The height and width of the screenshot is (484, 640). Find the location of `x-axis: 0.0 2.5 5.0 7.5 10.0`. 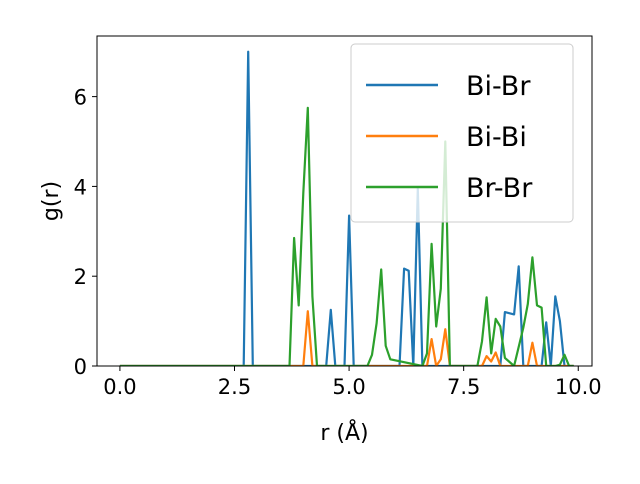

x-axis: 0.0 2.5 5.0 7.5 10.0 is located at coordinates (352, 382).